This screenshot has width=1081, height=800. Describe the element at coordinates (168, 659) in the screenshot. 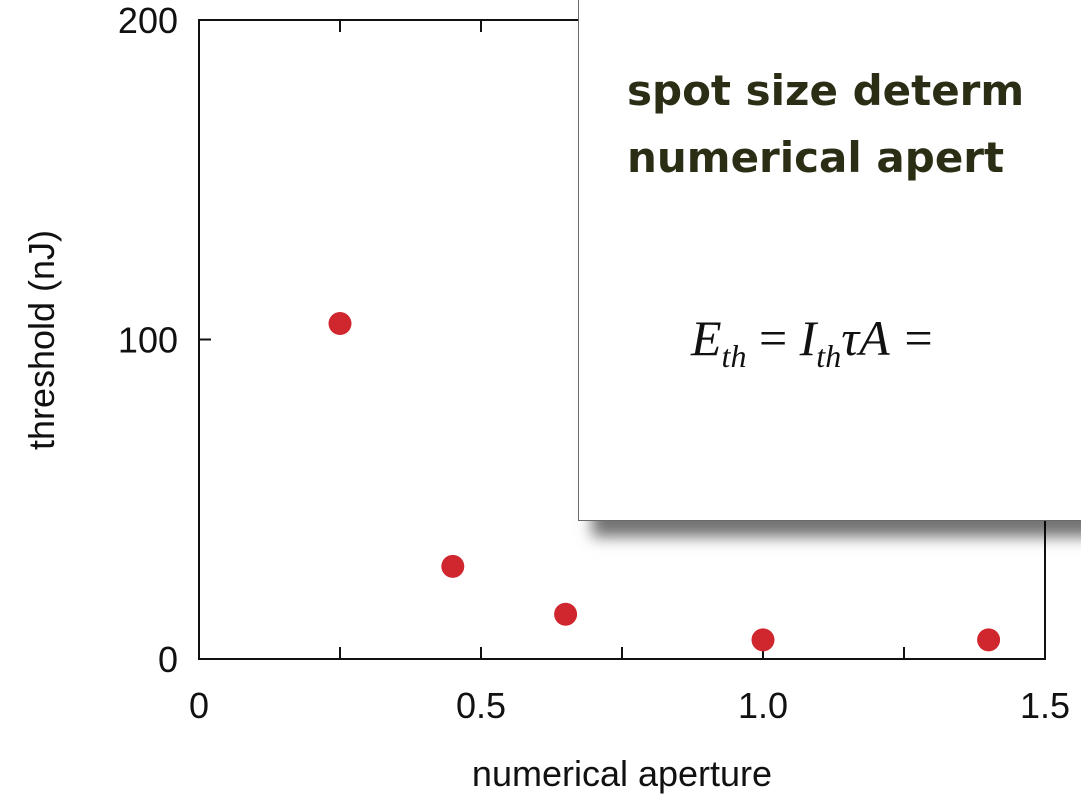

I see `y-tick-label: 0` at that location.